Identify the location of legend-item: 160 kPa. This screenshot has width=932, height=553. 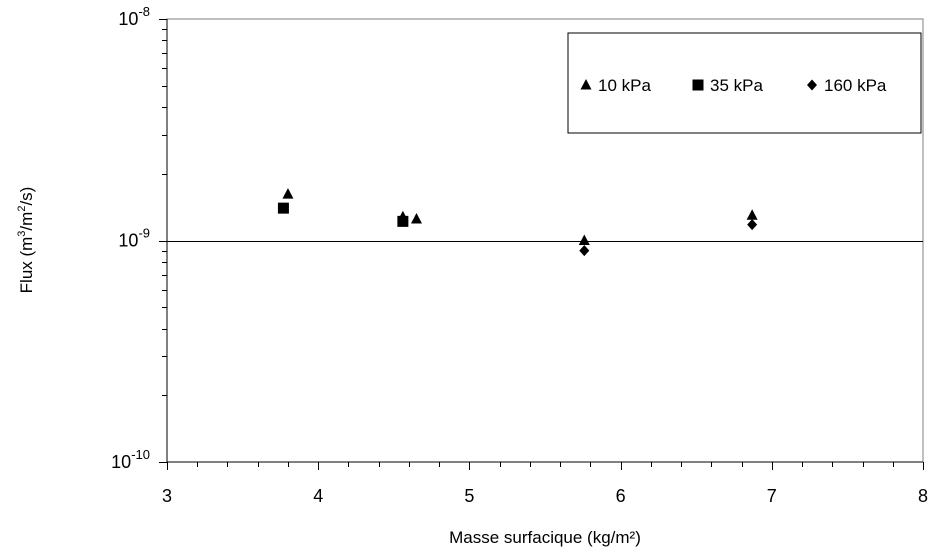
(847, 85).